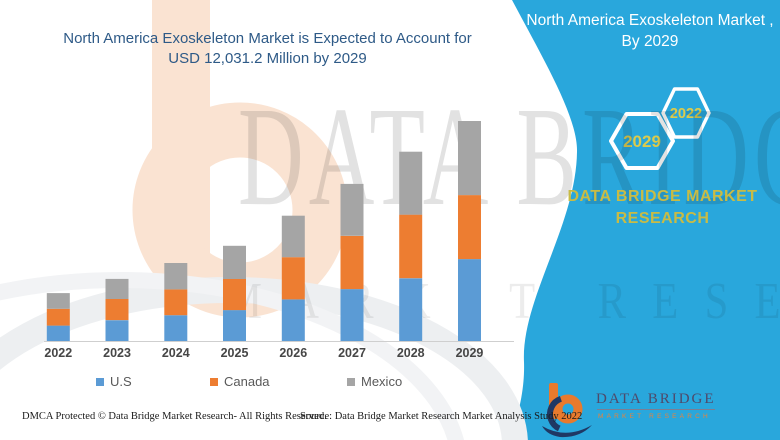 This screenshot has height=440, width=780. I want to click on bar-segment-US-2024, so click(176, 328).